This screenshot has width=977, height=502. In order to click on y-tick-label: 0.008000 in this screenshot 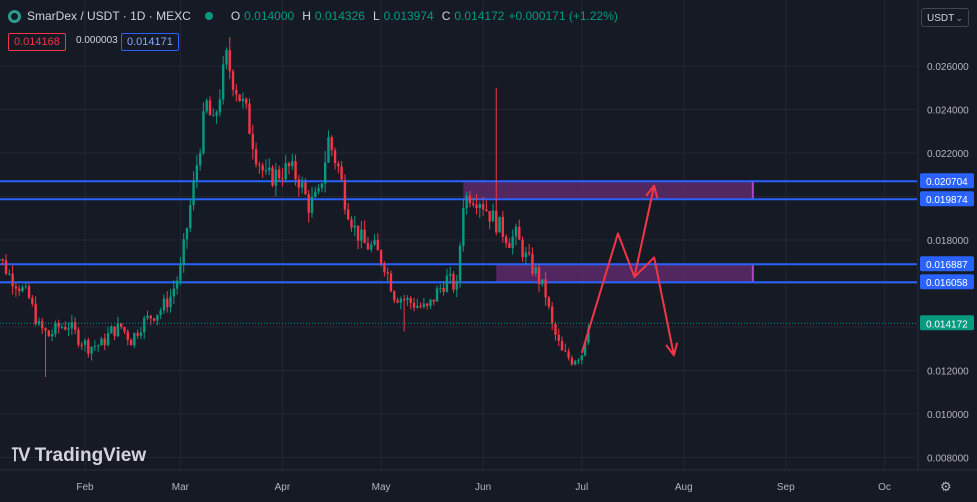, I will do `click(948, 459)`.